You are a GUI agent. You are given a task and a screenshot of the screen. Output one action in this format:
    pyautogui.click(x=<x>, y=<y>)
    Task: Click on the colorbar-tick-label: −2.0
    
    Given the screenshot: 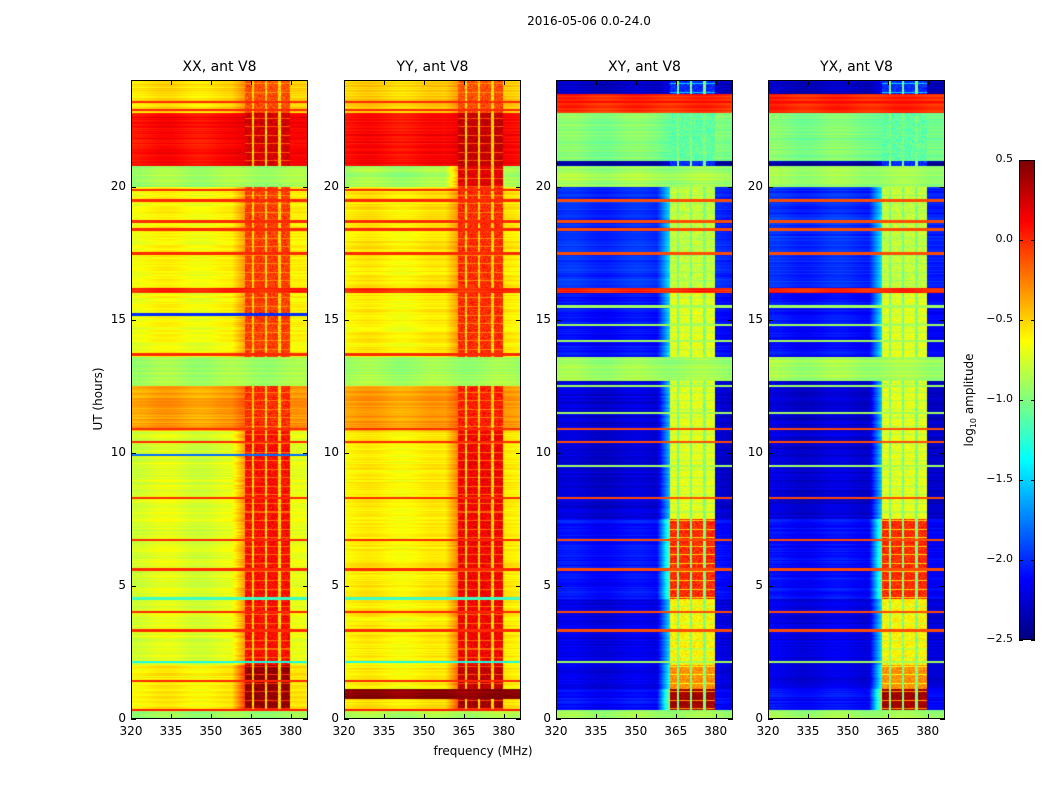 What is the action you would take?
    pyautogui.click(x=999, y=558)
    